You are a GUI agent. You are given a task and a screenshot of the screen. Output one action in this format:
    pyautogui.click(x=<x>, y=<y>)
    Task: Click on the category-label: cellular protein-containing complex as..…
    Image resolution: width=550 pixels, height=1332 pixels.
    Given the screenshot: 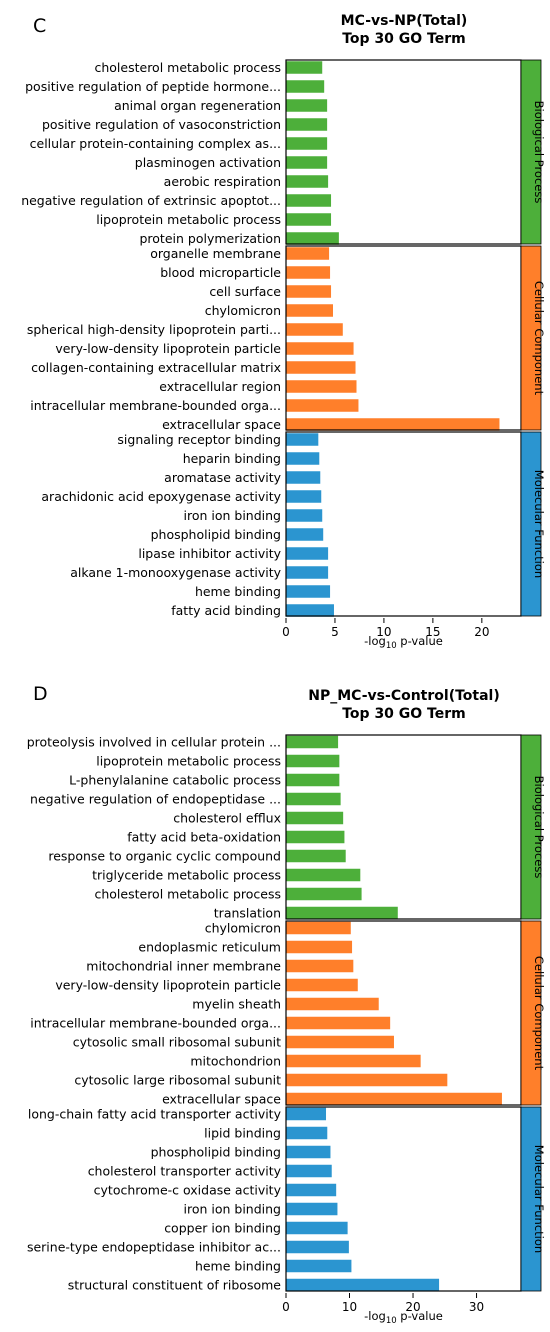 What is the action you would take?
    pyautogui.click(x=155, y=143)
    